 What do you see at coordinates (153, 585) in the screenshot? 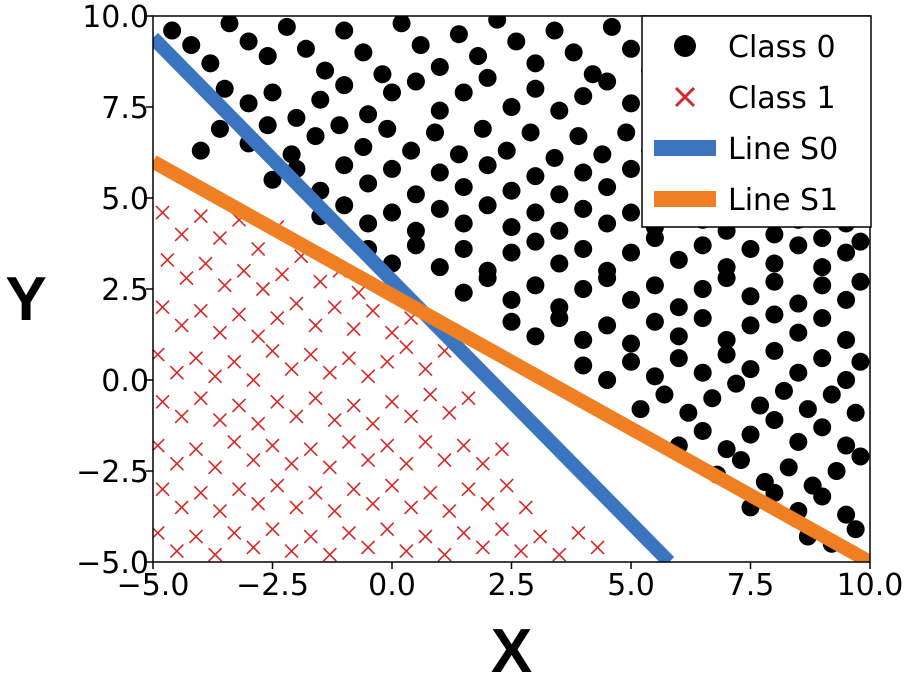
I see `x-tick-label: −5.0` at bounding box center [153, 585].